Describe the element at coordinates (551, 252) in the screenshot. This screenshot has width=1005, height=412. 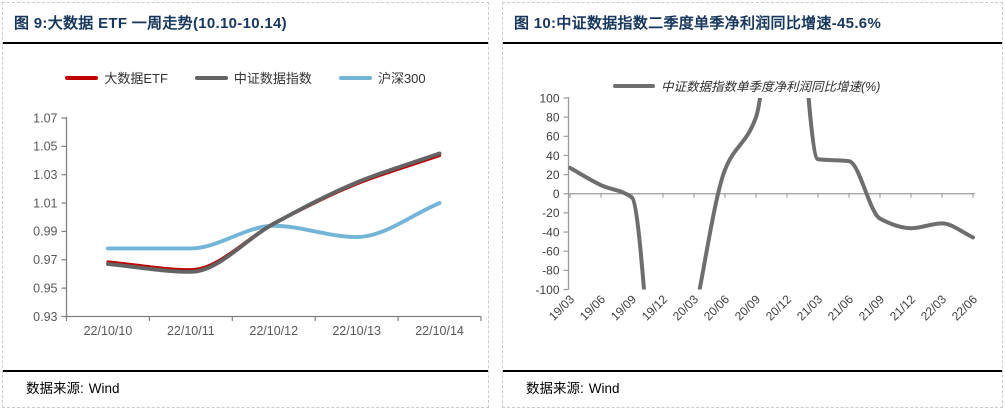
I see `y-tick-label: -60` at that location.